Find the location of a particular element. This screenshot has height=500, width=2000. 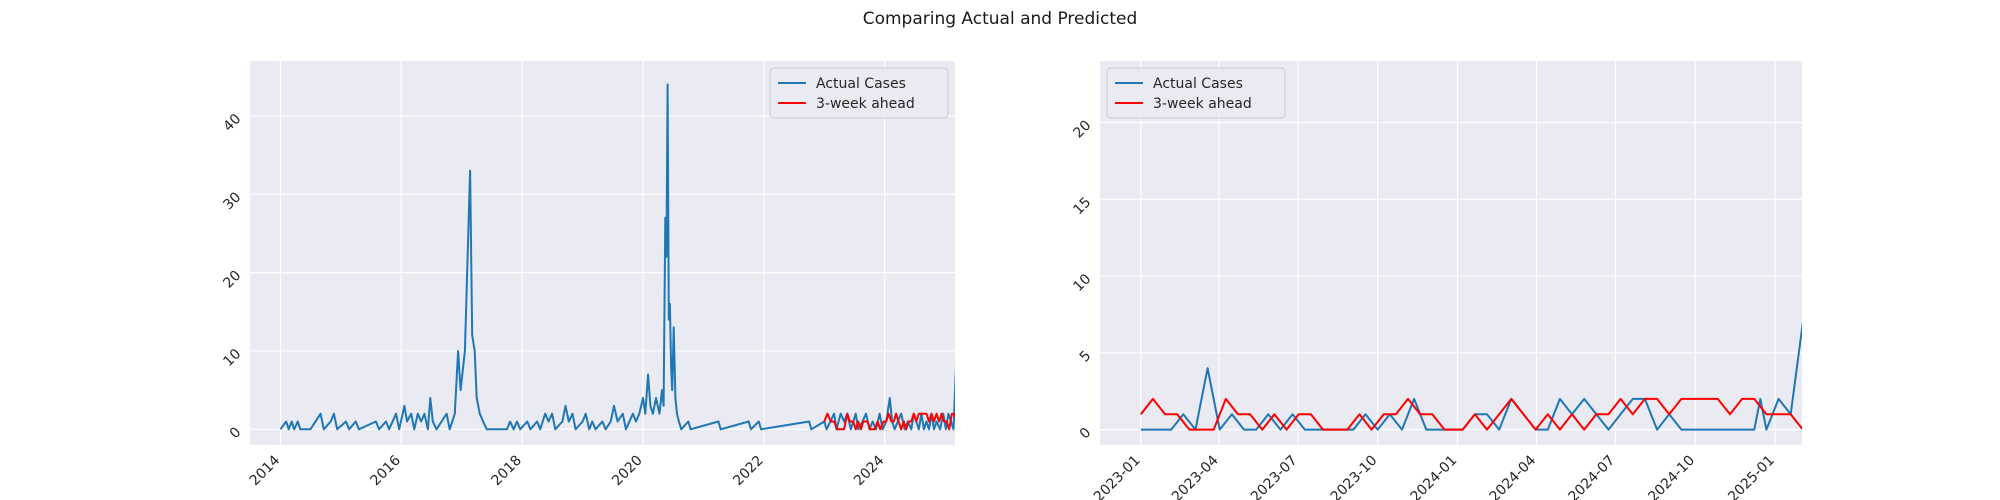

x-tick-label: 2014 is located at coordinates (265, 470).